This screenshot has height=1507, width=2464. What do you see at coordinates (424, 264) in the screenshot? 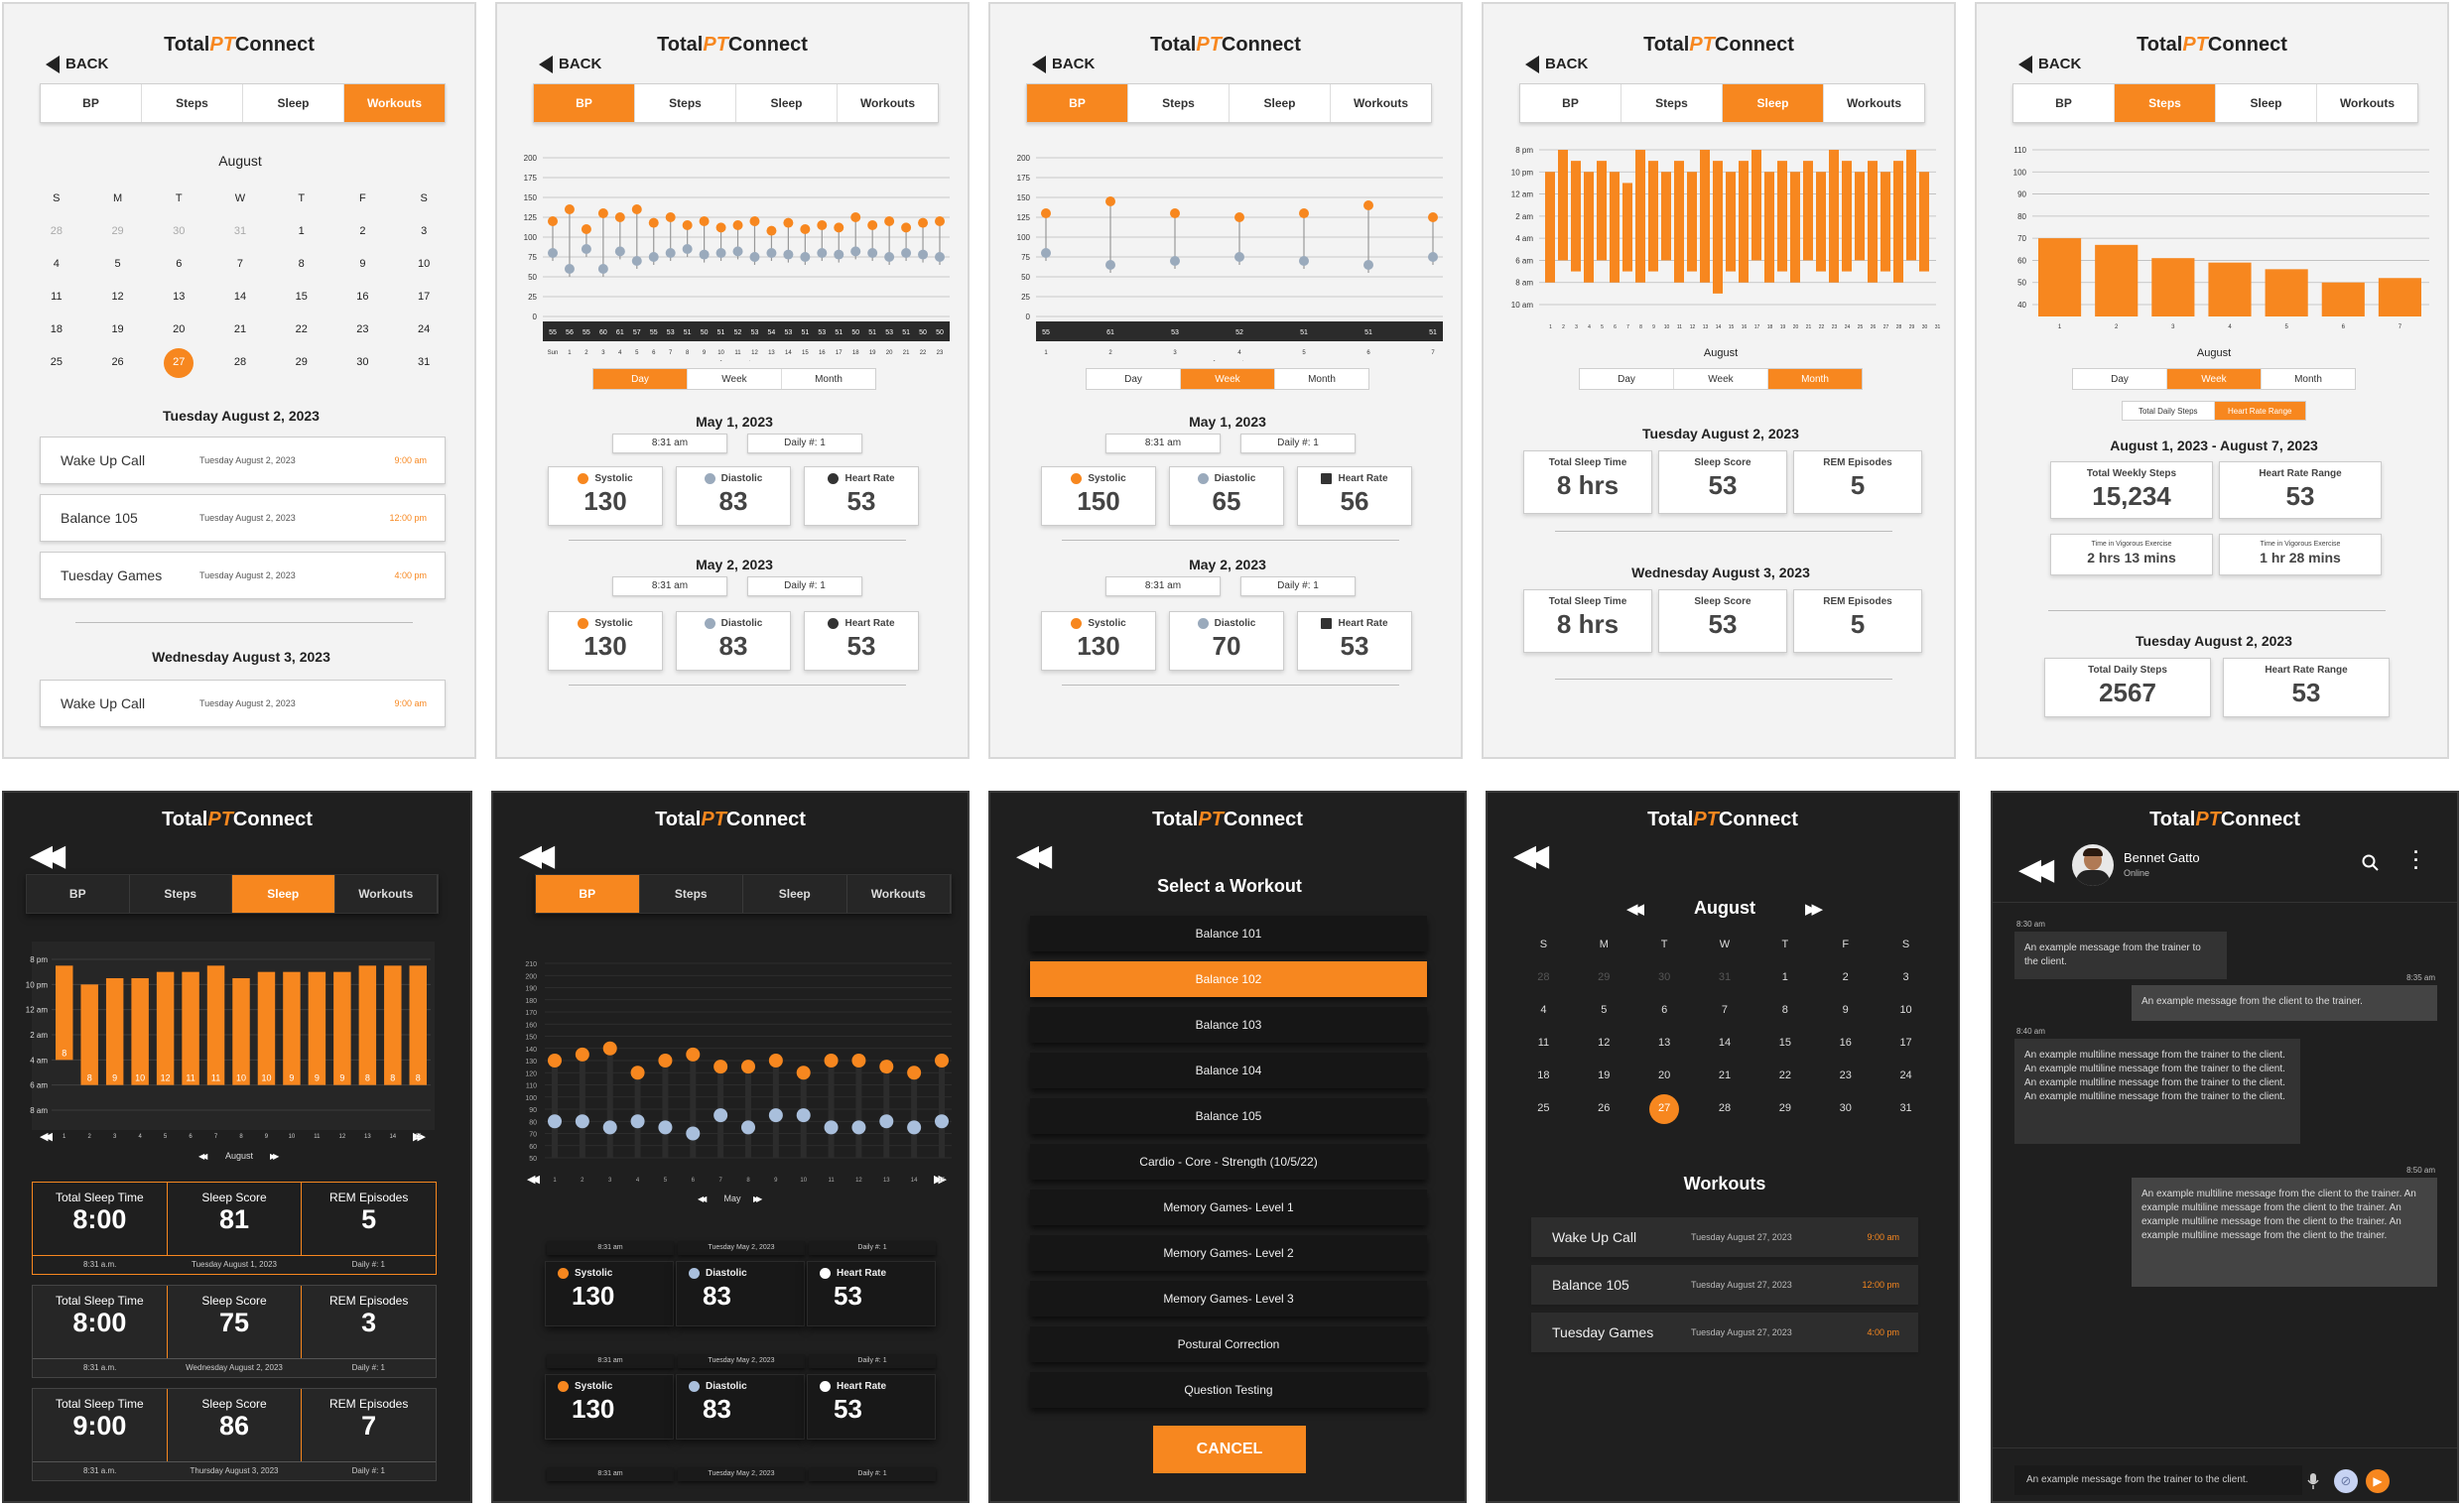
I see `calendar-day: 10` at bounding box center [424, 264].